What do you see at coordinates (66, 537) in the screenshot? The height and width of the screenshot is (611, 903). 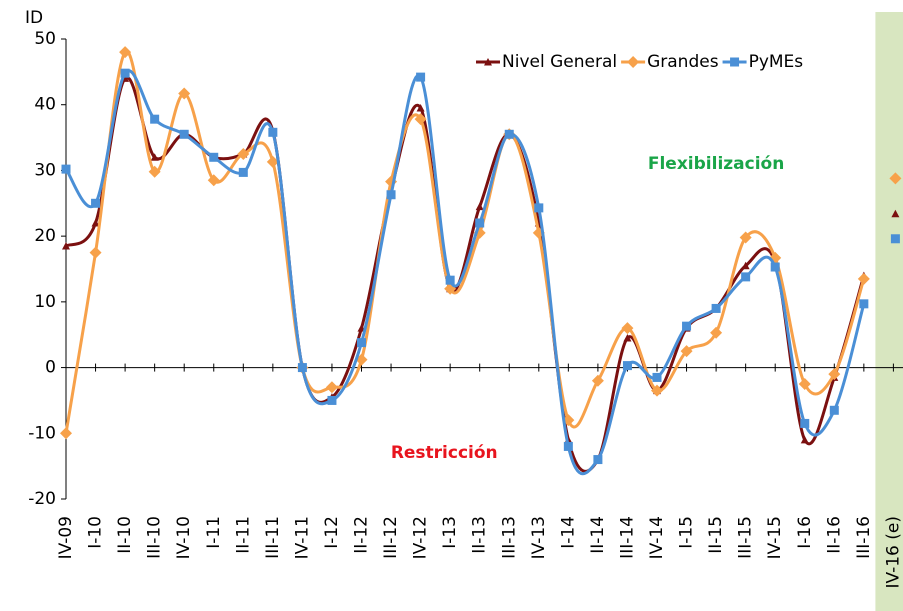 I see `x-tick-label: IV-09` at bounding box center [66, 537].